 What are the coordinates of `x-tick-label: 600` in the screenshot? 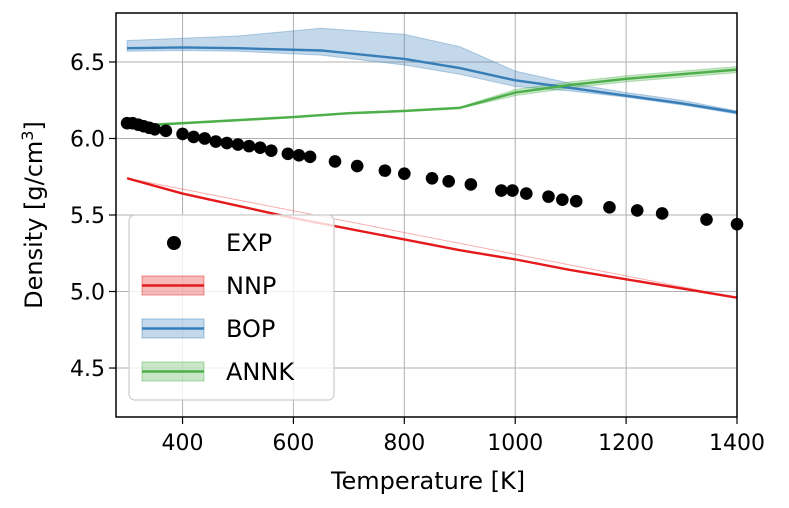 It's located at (293, 443).